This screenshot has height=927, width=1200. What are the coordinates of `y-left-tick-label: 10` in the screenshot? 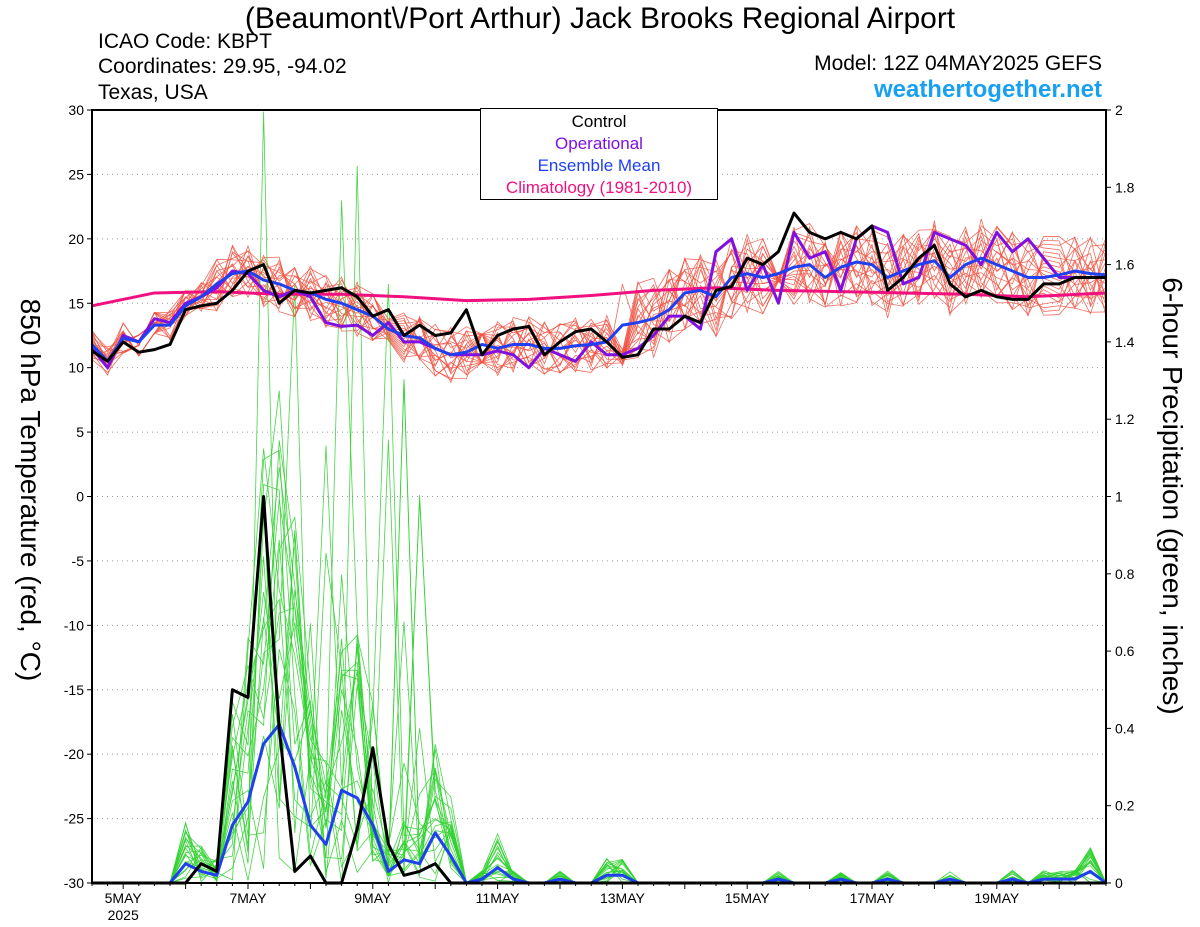 It's located at (76, 368).